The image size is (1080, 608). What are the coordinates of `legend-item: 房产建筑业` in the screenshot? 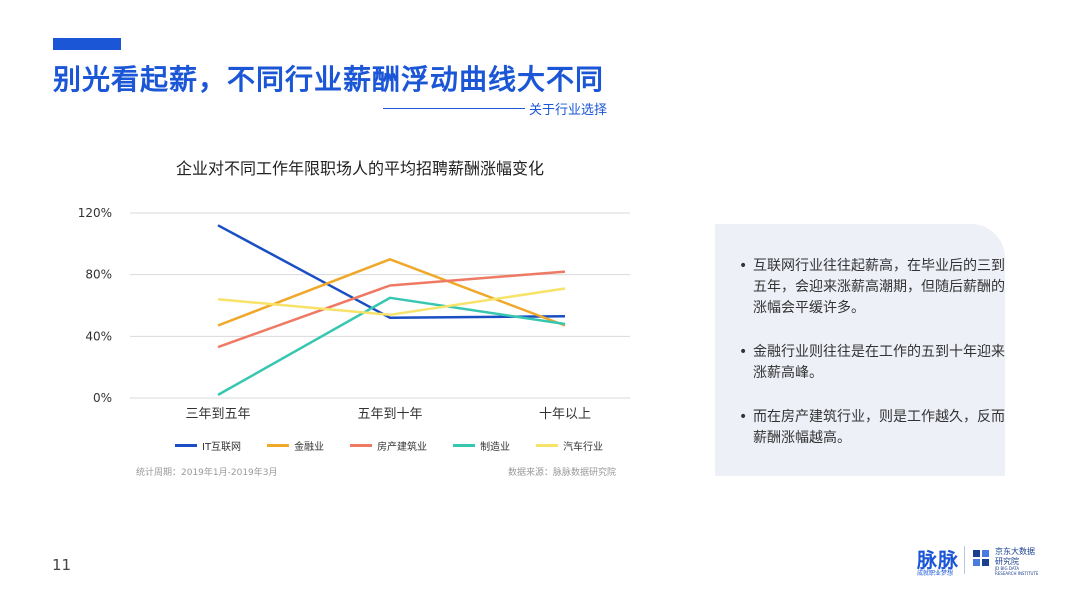 It's located at (388, 445).